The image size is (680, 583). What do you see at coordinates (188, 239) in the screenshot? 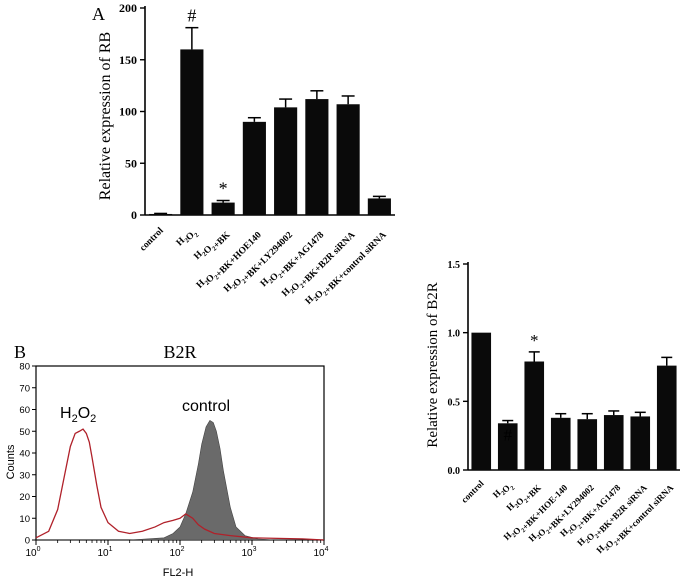
I see `rb-category-label-1: H2O2` at bounding box center [188, 239].